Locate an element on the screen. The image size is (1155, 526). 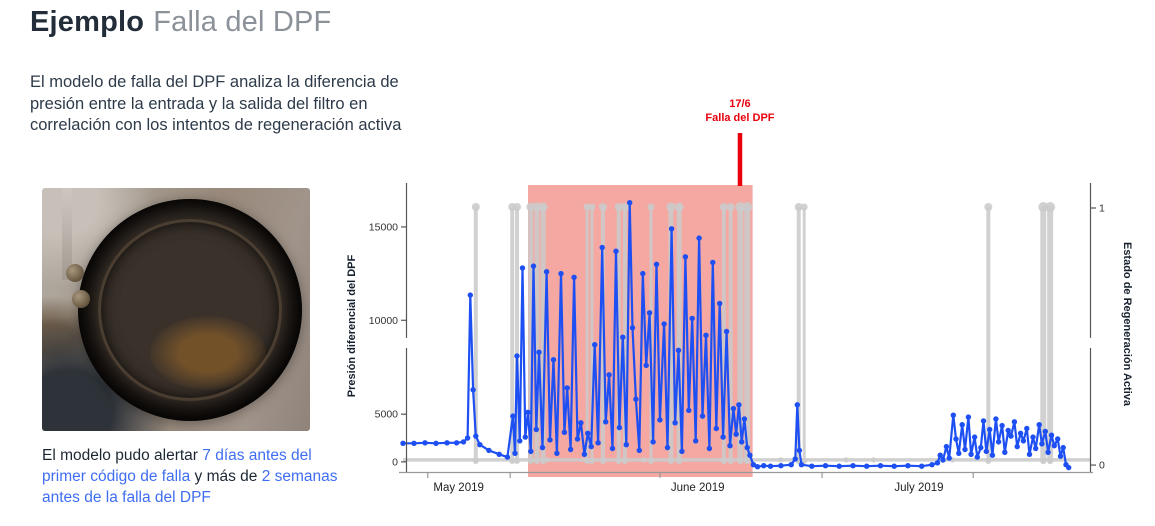
alert-weeks-link: 2 semanas antes de la falla del DPF is located at coordinates (190, 487).